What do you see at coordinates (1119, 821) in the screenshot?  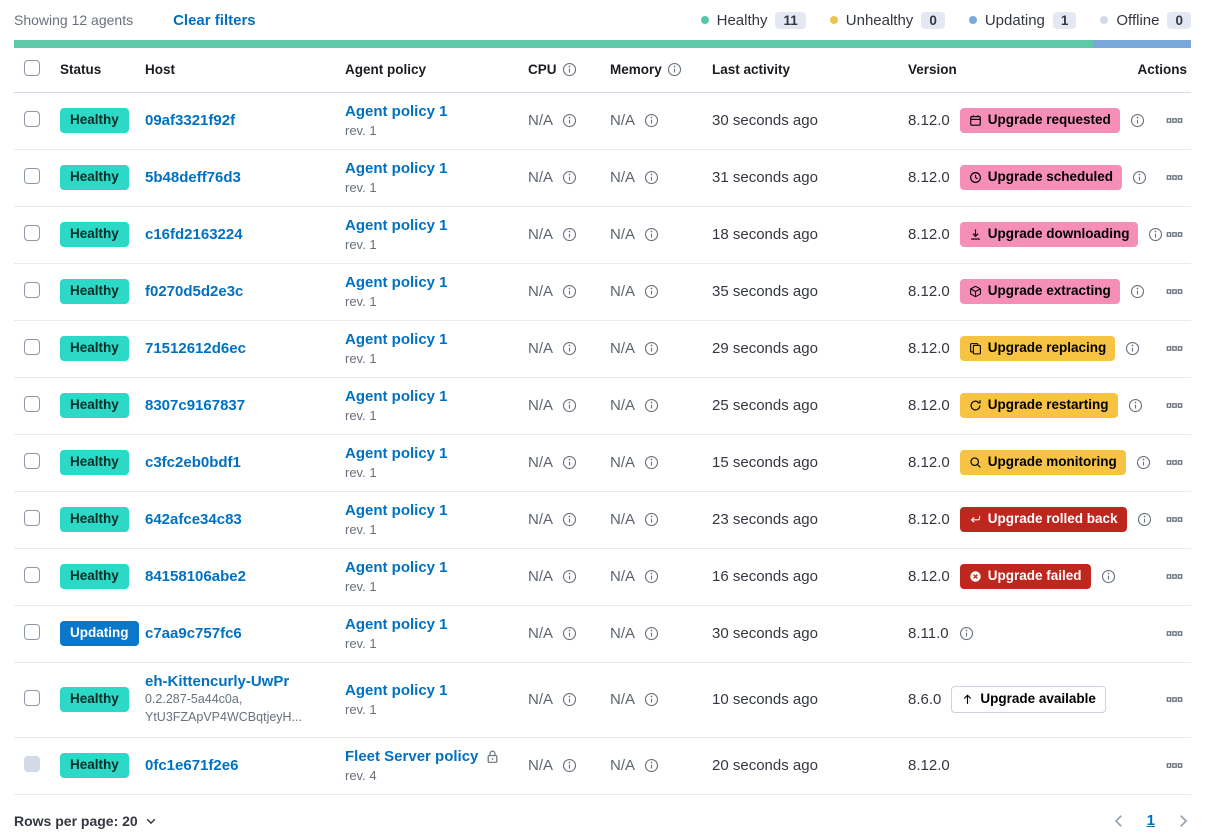 I see `chevron-left-icon` at bounding box center [1119, 821].